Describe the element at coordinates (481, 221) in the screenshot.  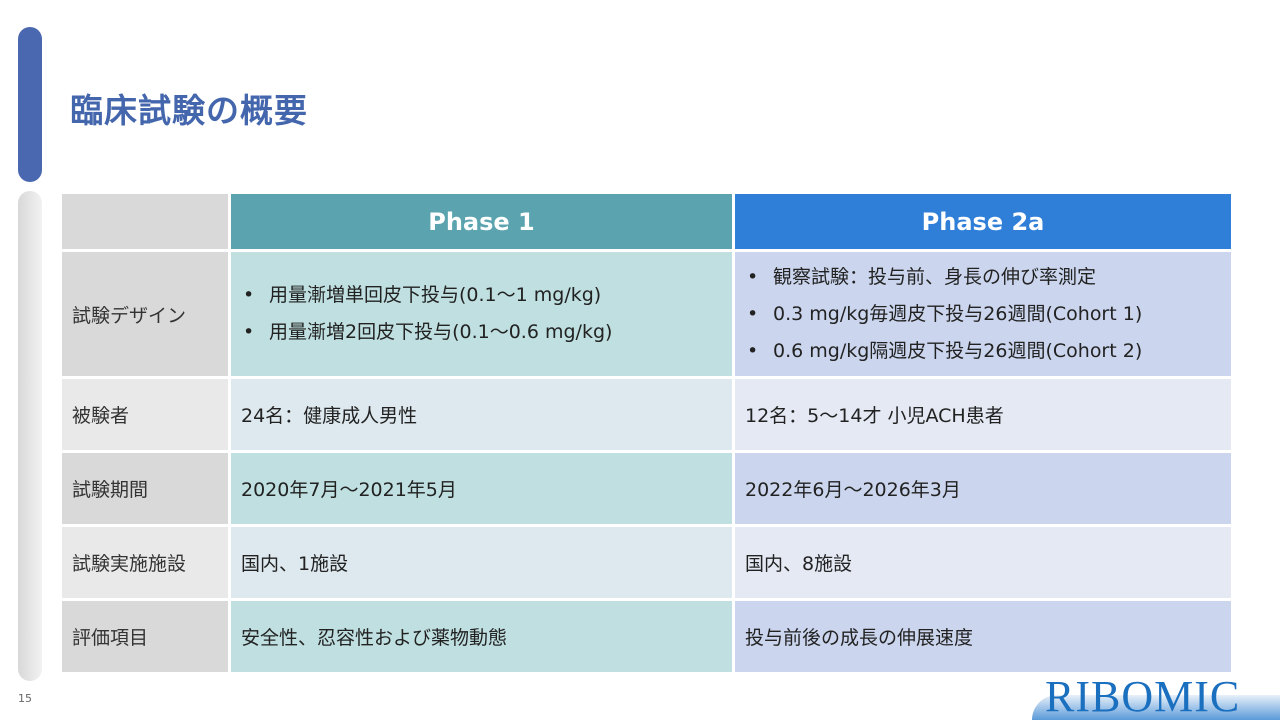
I see `header-phase1: Phase 1` at that location.